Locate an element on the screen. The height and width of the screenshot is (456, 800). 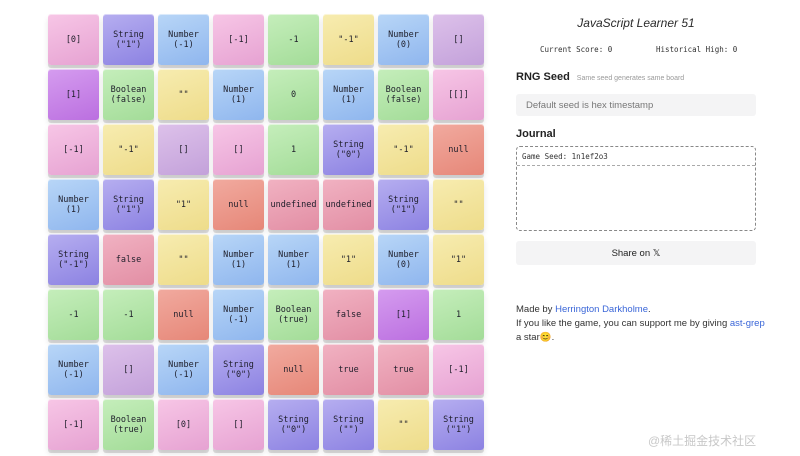
author-link: Herrington Darkholme is located at coordinates (602, 309).